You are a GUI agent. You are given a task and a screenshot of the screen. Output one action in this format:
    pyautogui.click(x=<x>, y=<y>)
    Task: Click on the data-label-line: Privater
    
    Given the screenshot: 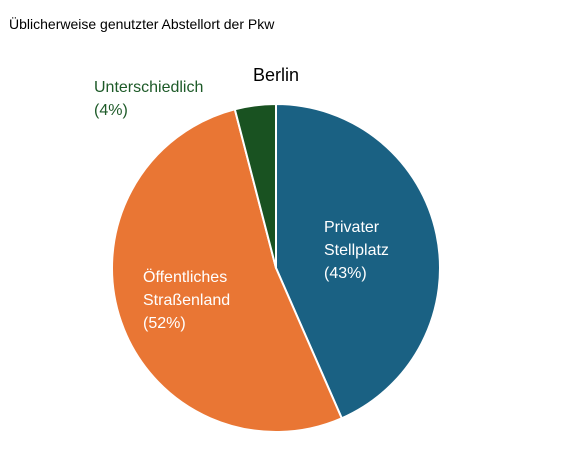 What is the action you would take?
    pyautogui.click(x=352, y=227)
    